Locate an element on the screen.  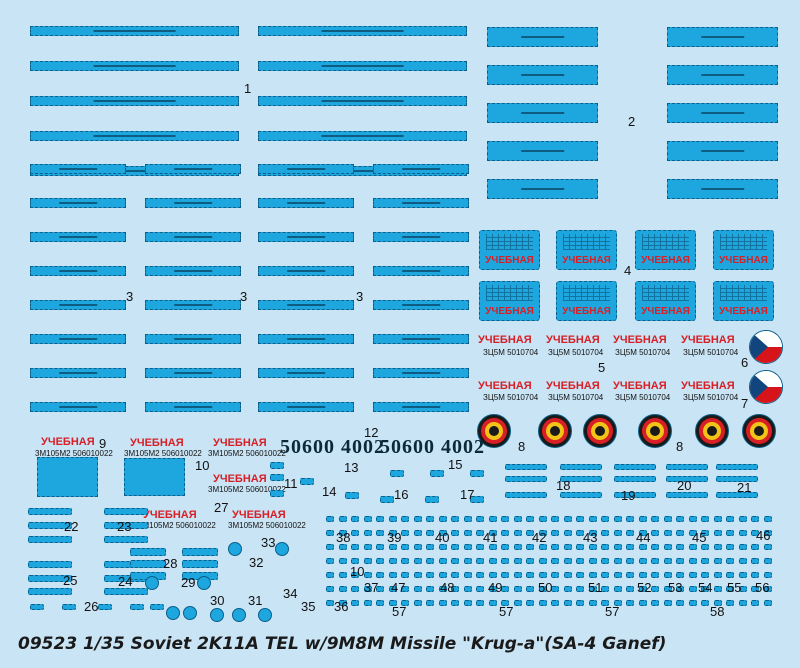
callout-number: 18 is located at coordinates (563, 485).